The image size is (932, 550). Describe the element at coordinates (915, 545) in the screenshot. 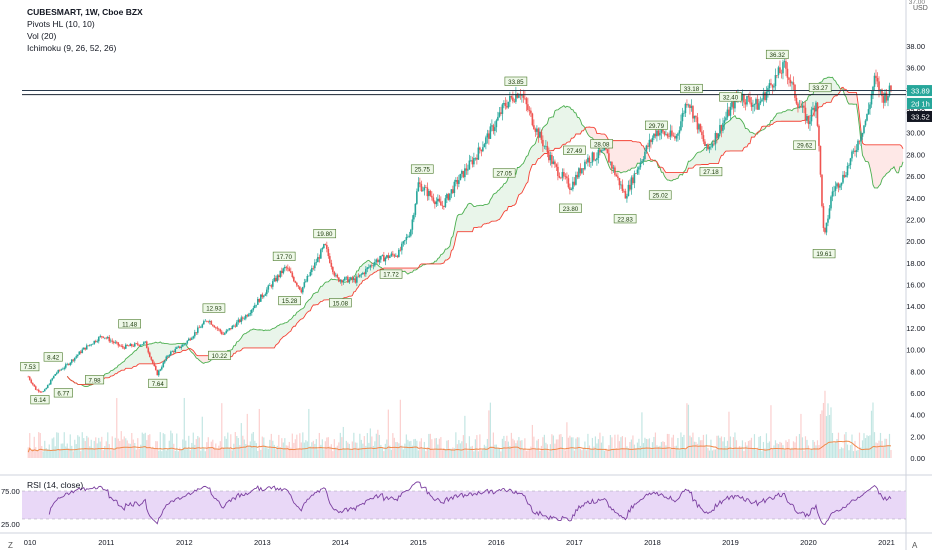

I see `auto-scale-button: A` at that location.